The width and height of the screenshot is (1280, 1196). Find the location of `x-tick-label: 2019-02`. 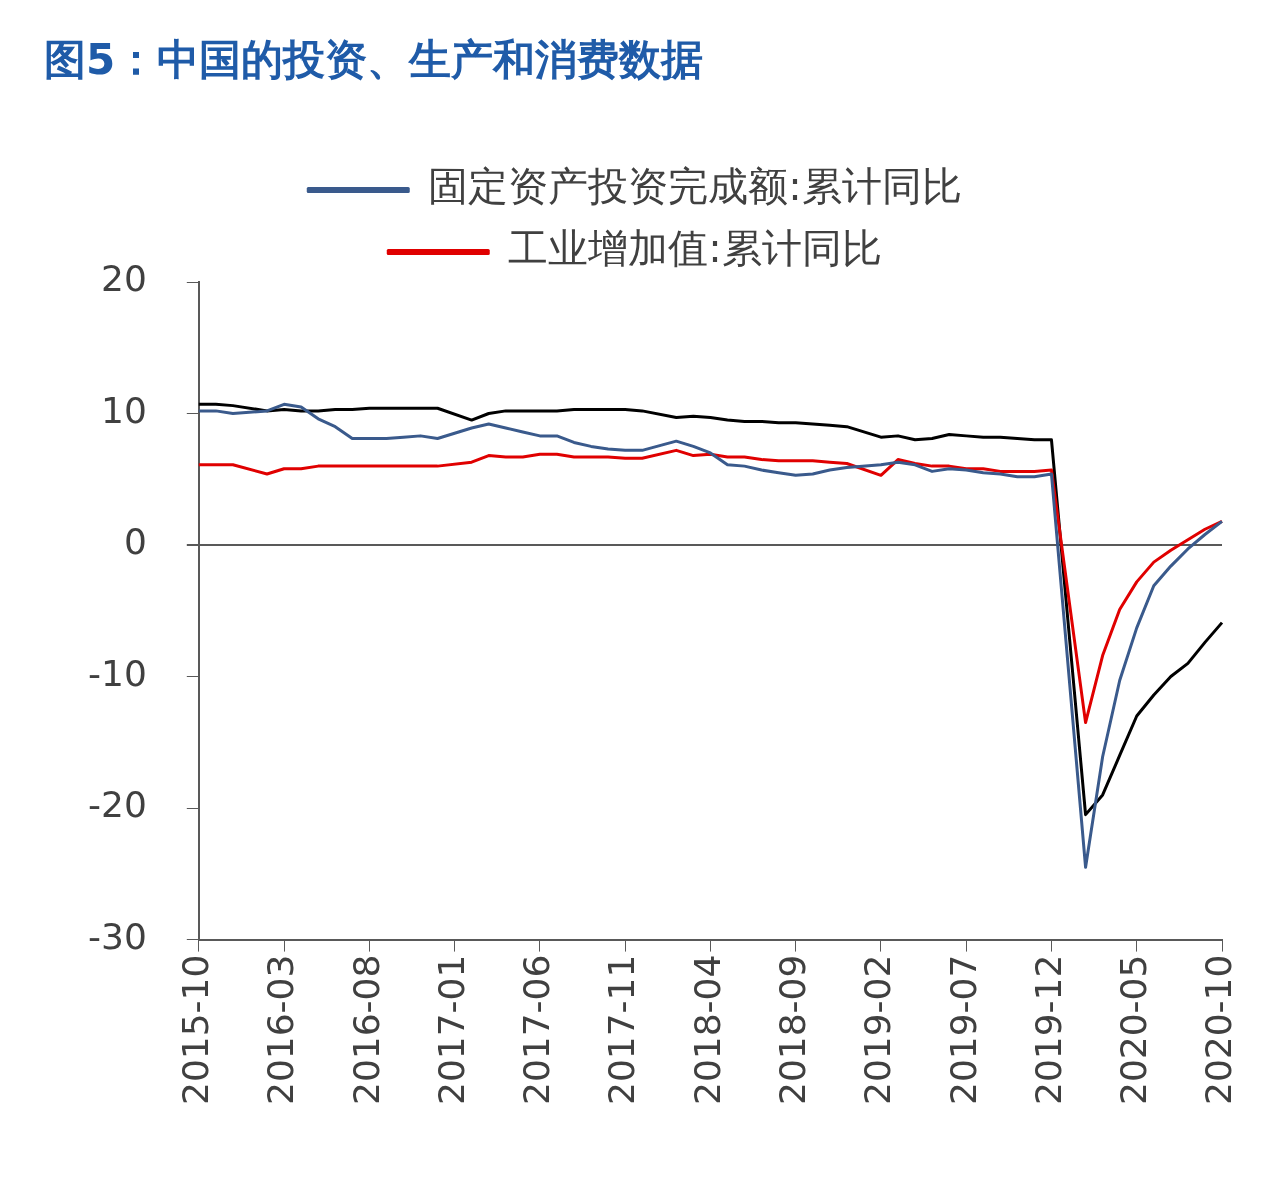

x-tick-label: 2019-02 is located at coordinates (878, 1030).